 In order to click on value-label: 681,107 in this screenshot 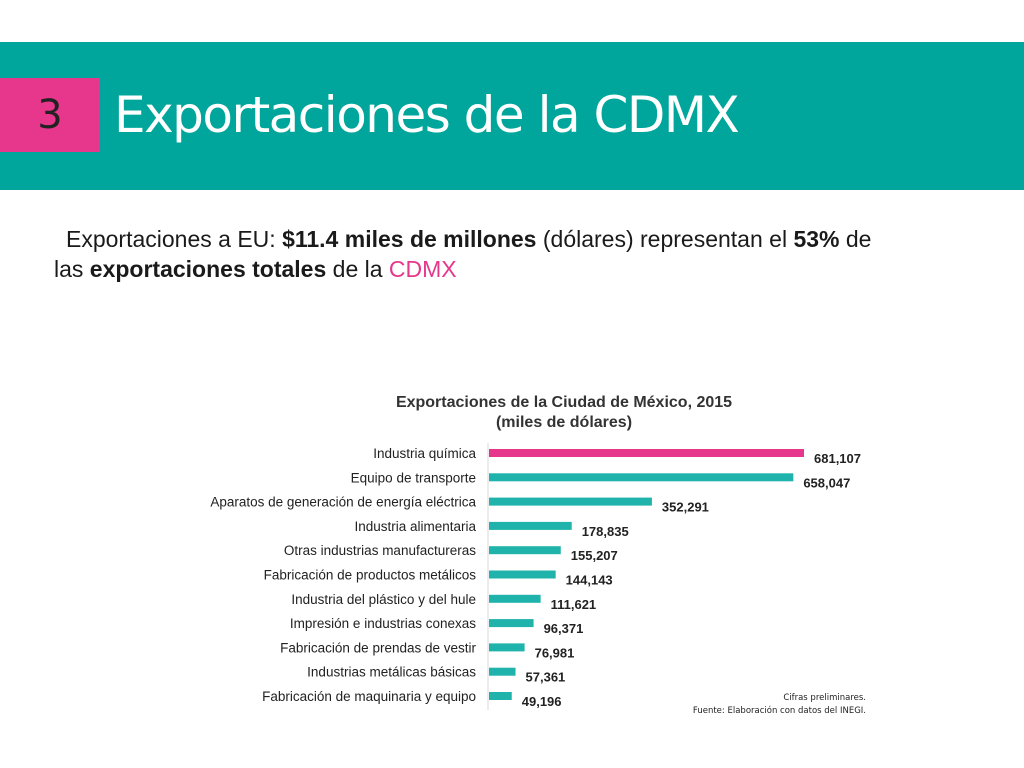, I will do `click(837, 458)`.